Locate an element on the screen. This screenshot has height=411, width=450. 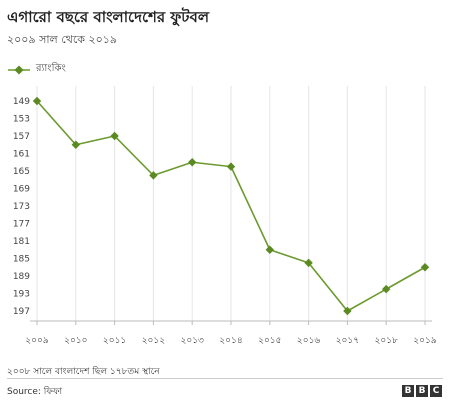
footnote: ২০০৮ সালে বাংলাদেশ ছিল ১৭৮তম স্থানে is located at coordinates (83, 372).